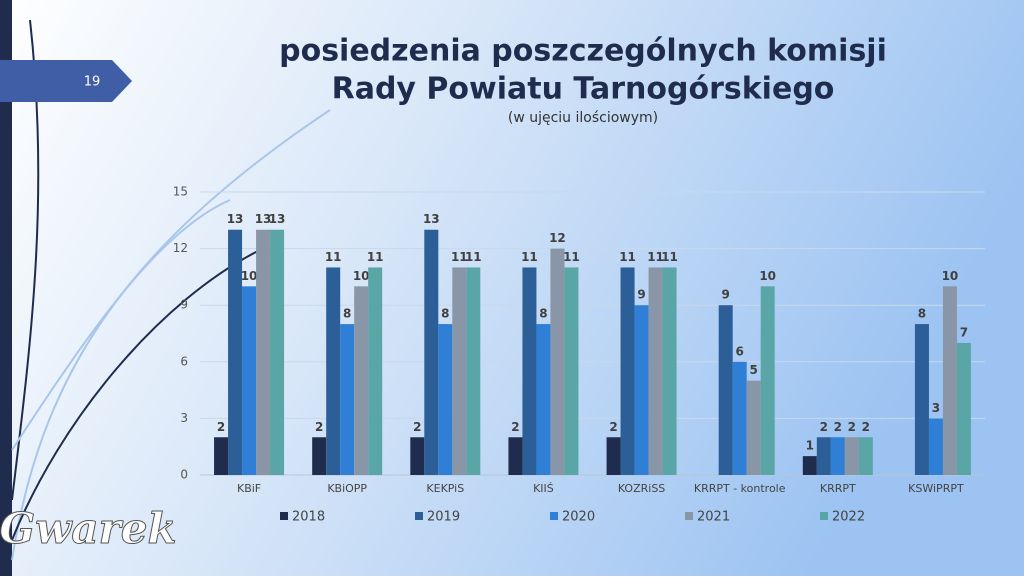 Image resolution: width=1024 pixels, height=580 pixels. What do you see at coordinates (308, 517) in the screenshot?
I see `legend-label: 2018` at bounding box center [308, 517].